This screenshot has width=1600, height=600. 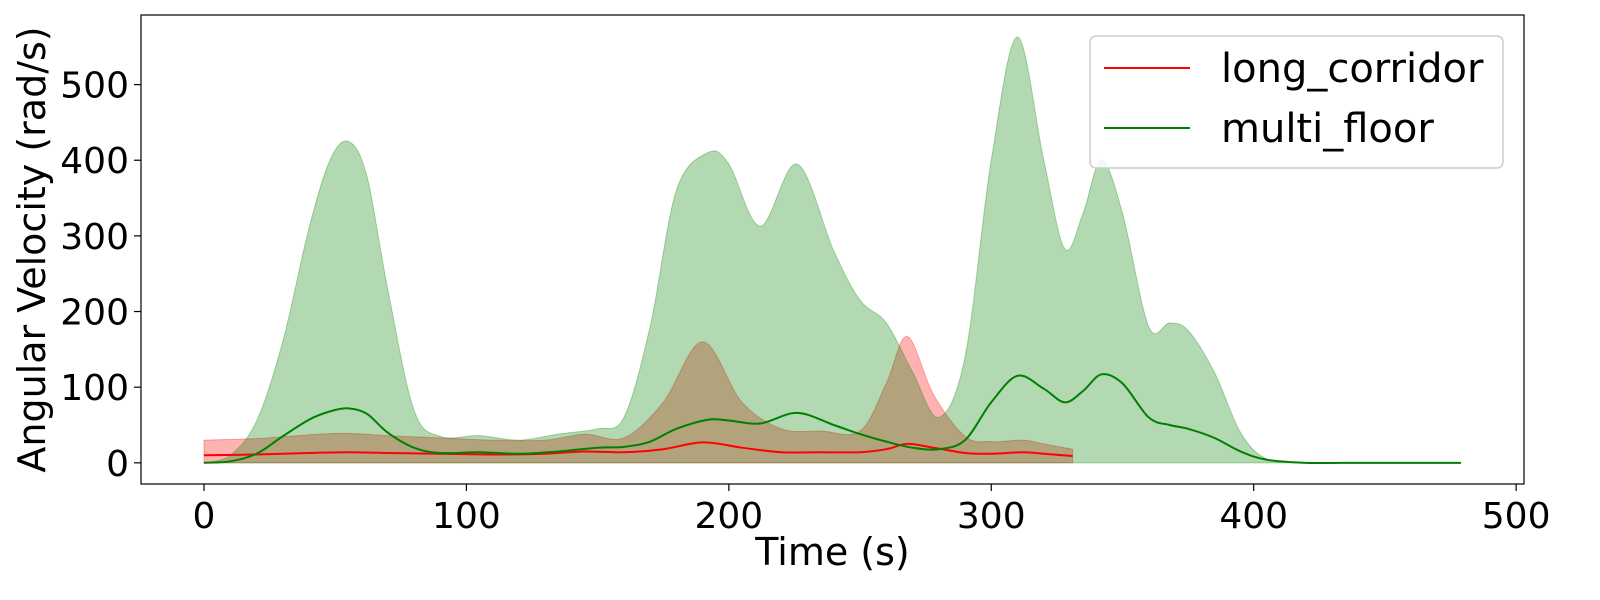 I want to click on legend-box, so click(x=1296, y=102).